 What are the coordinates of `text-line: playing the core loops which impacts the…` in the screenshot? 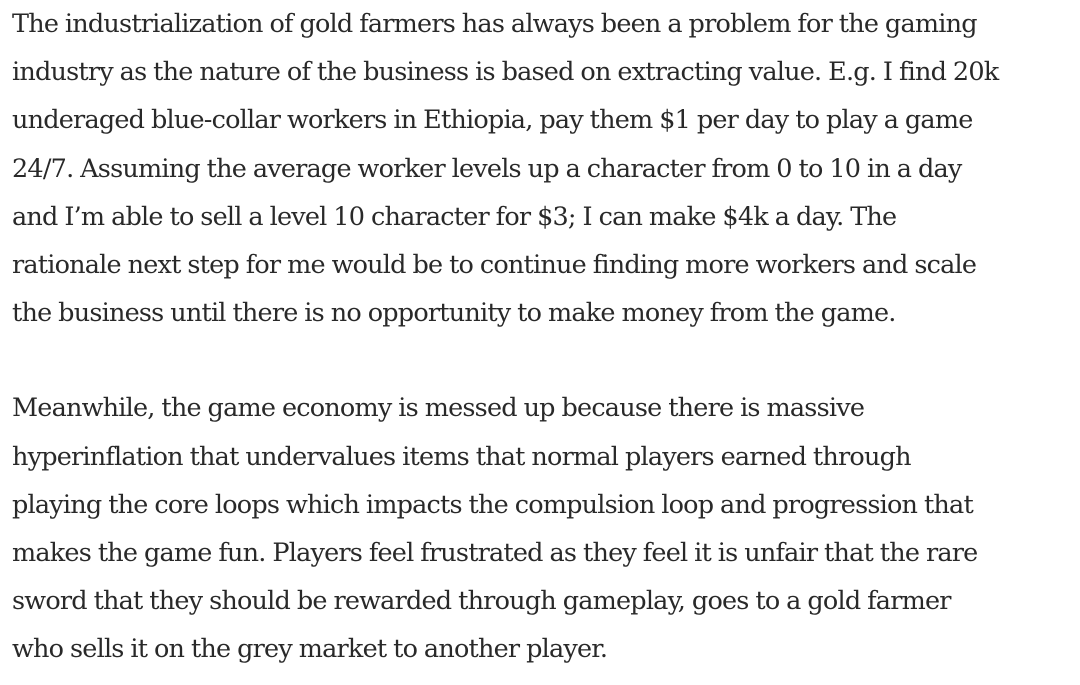 It's located at (493, 504).